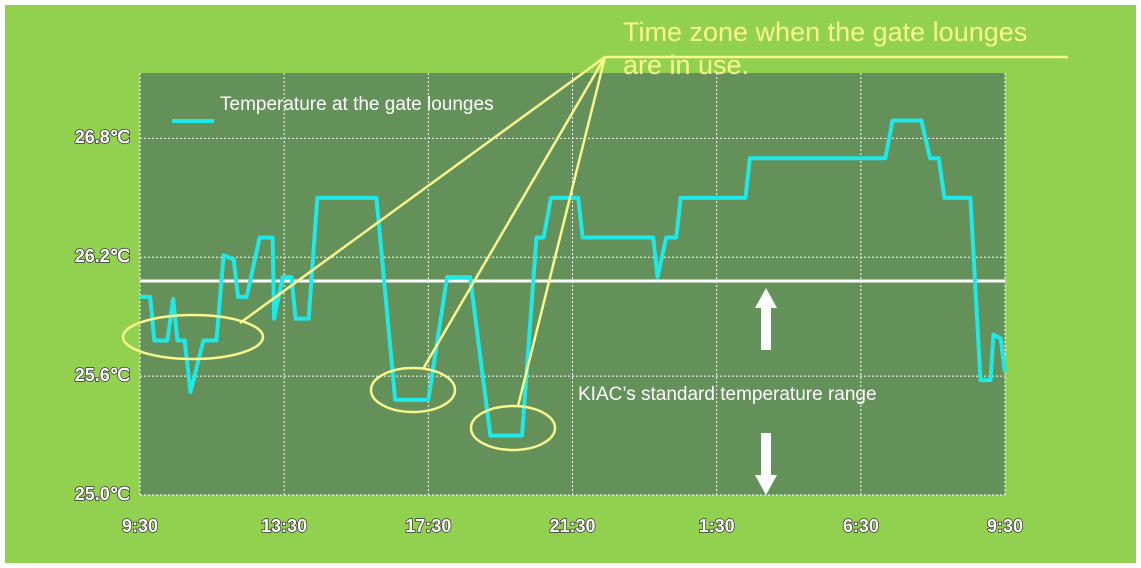 The width and height of the screenshot is (1141, 568). Describe the element at coordinates (428, 526) in the screenshot. I see `x-tick-label: 17:30` at that location.